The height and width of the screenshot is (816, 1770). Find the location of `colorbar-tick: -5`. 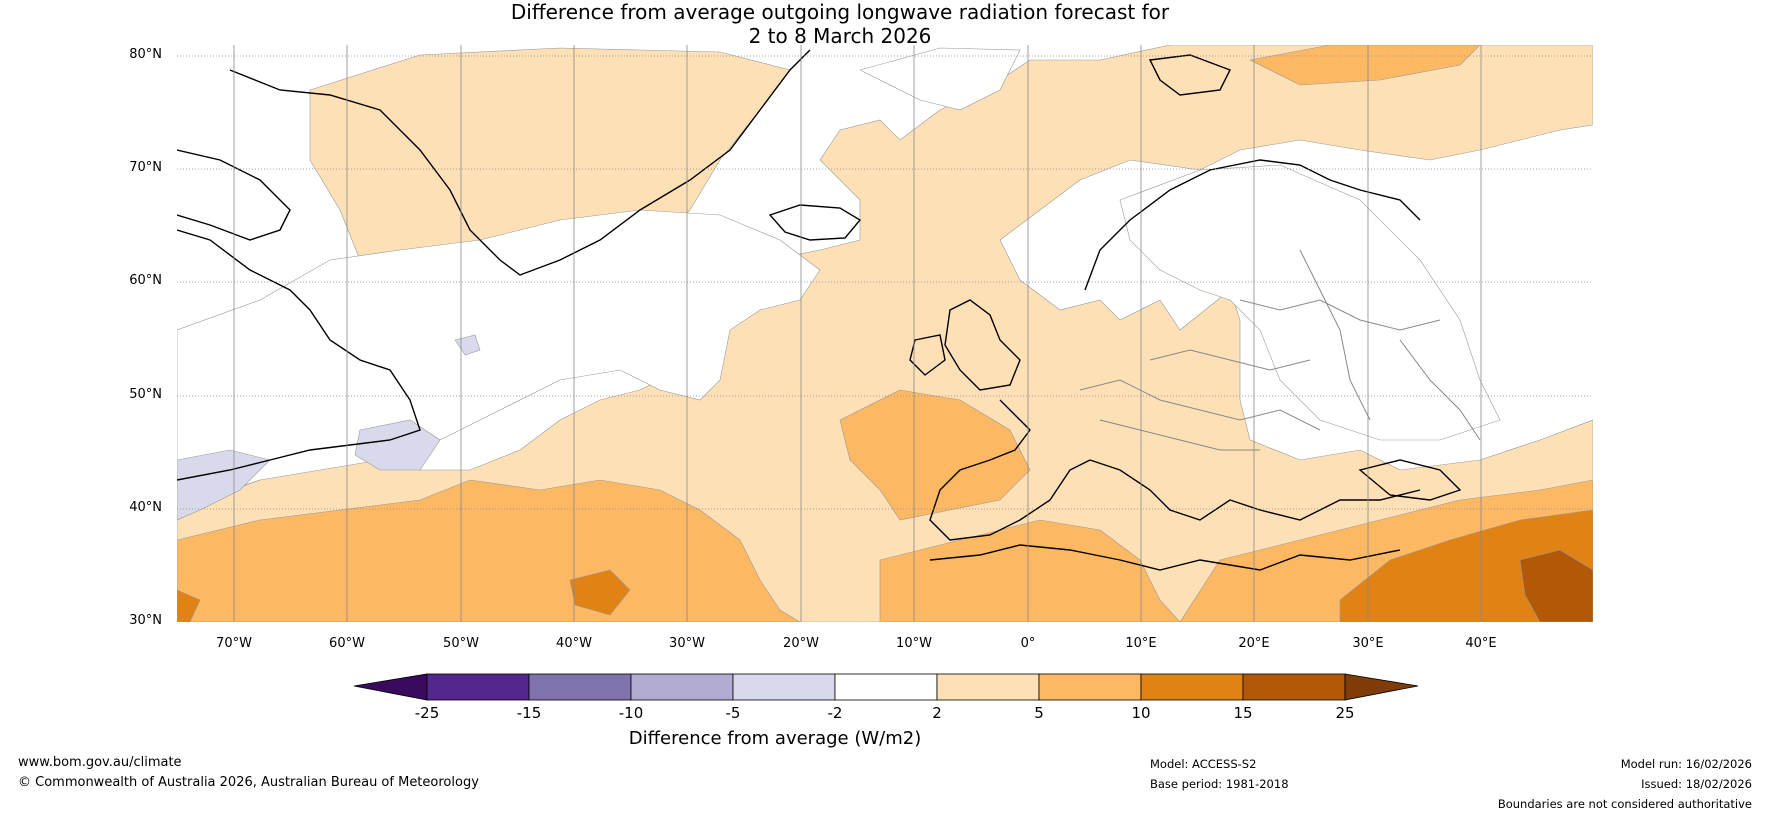

colorbar-tick: -5 is located at coordinates (733, 713).